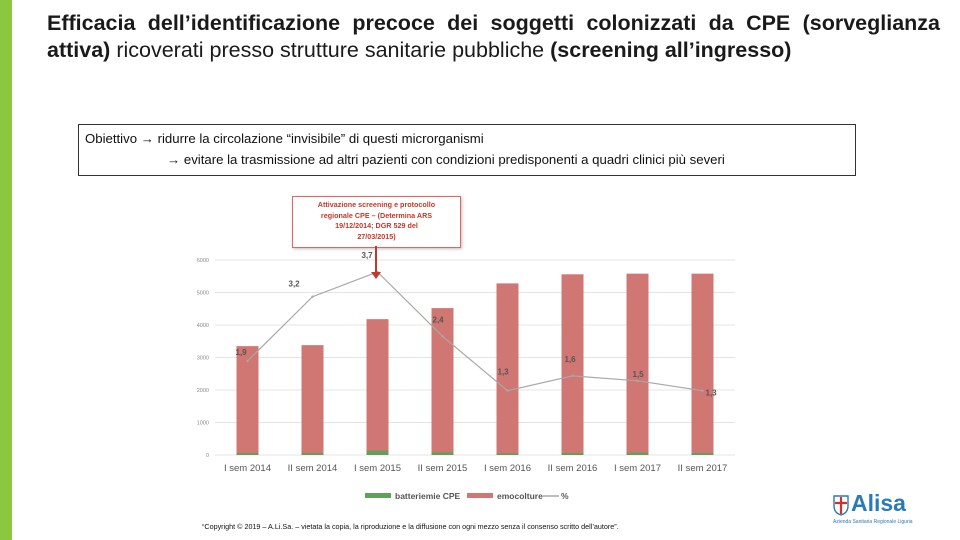 The height and width of the screenshot is (540, 960). Describe the element at coordinates (520, 496) in the screenshot. I see `legend-label-emocolture: emocolture` at that location.